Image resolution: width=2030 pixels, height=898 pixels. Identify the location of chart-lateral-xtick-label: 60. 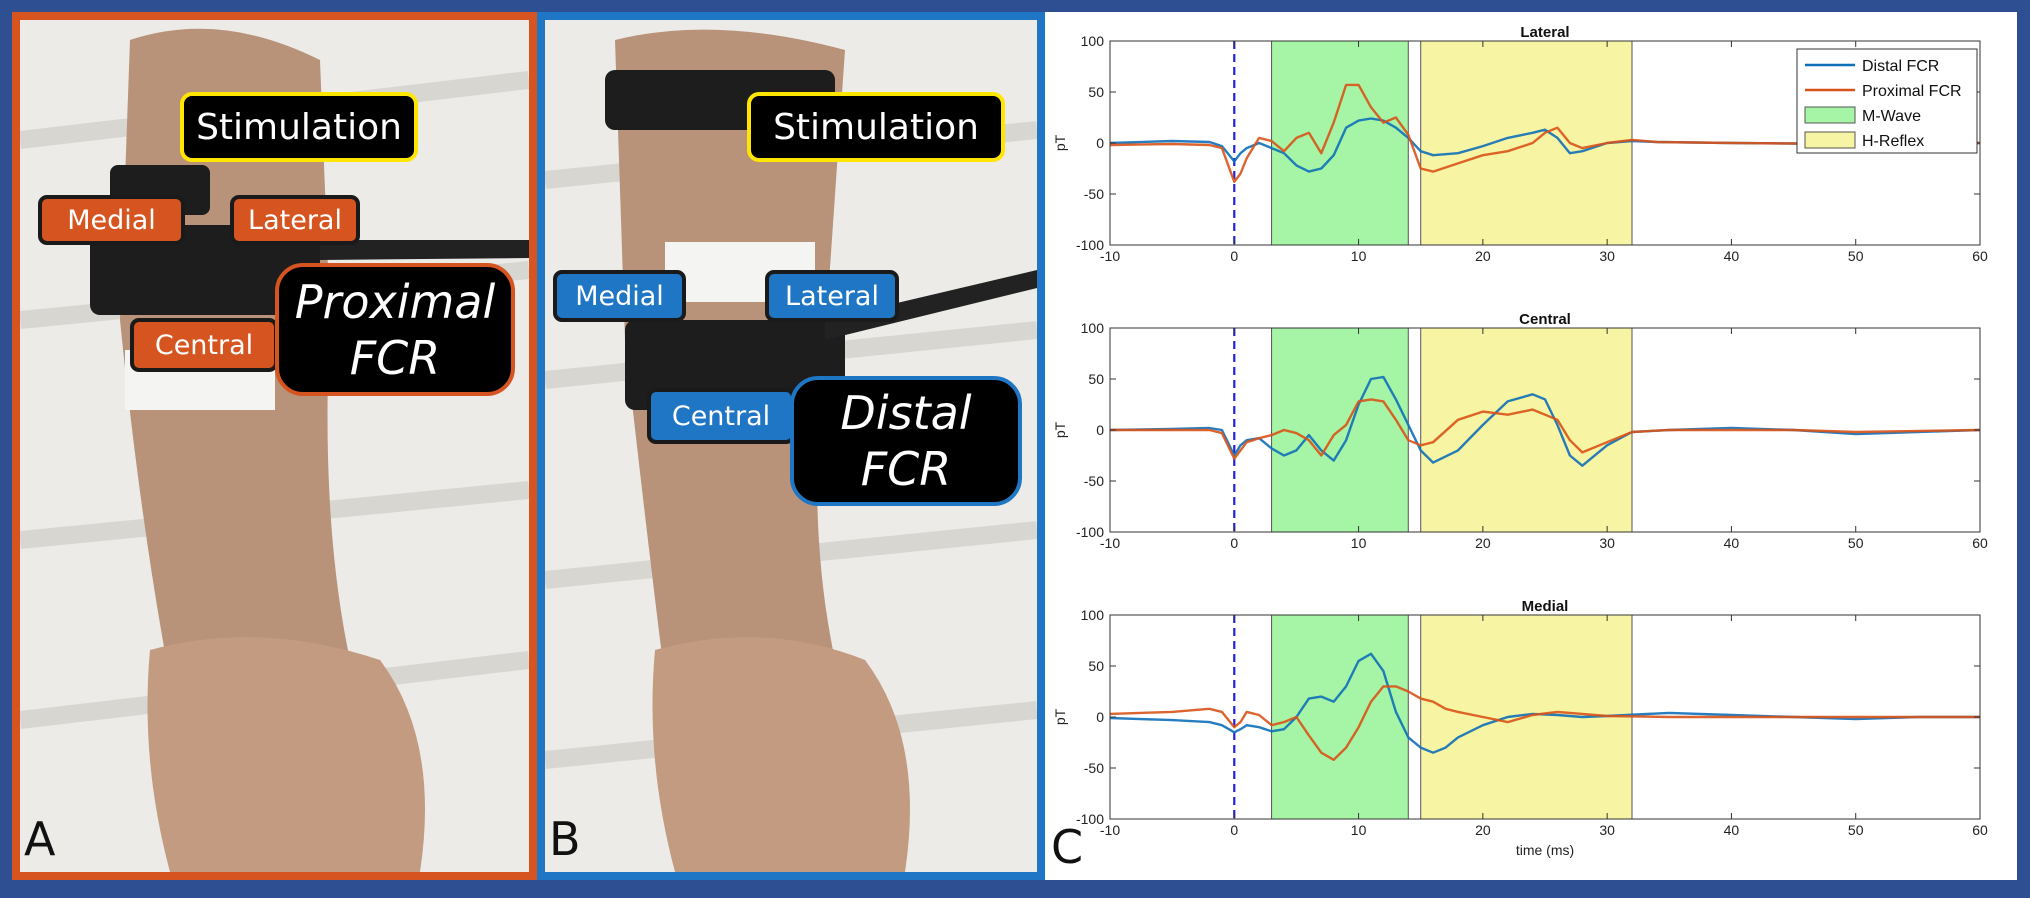
(1980, 256).